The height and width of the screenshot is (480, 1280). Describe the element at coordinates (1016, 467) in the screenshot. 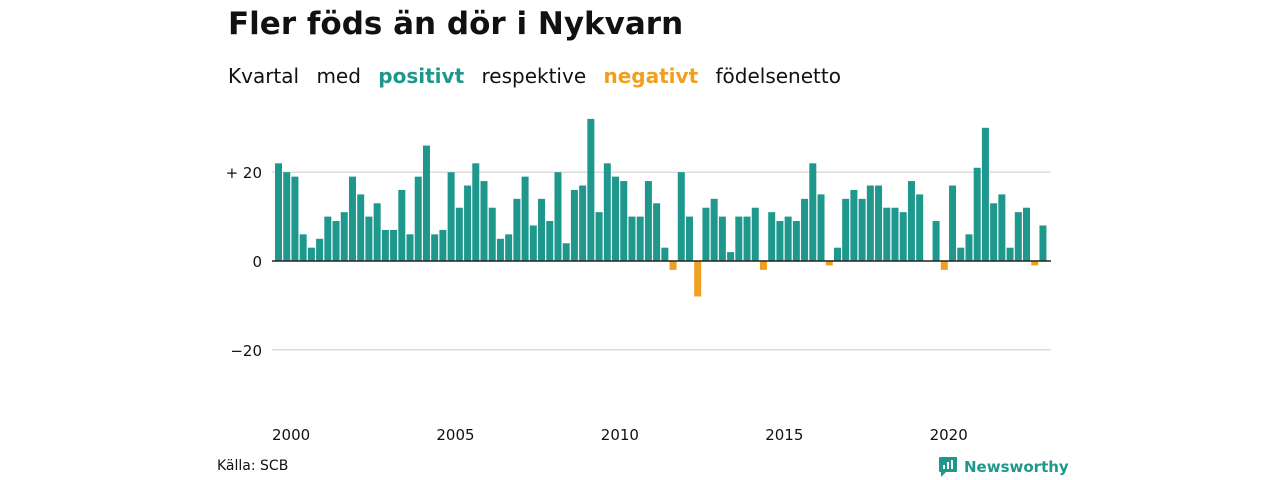

I see `brand-name: Newsworthy` at that location.